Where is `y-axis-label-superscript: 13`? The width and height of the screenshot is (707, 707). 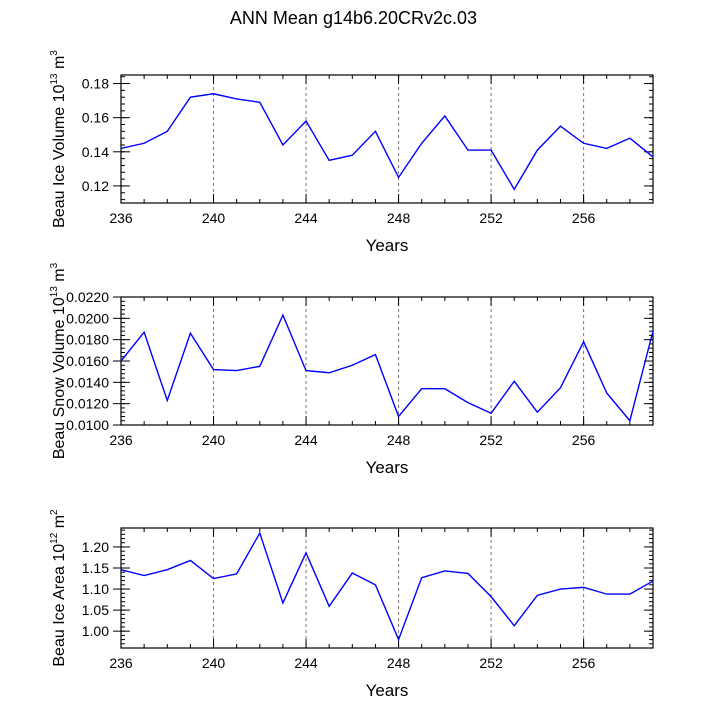 y-axis-label-superscript: 13 is located at coordinates (54, 292).